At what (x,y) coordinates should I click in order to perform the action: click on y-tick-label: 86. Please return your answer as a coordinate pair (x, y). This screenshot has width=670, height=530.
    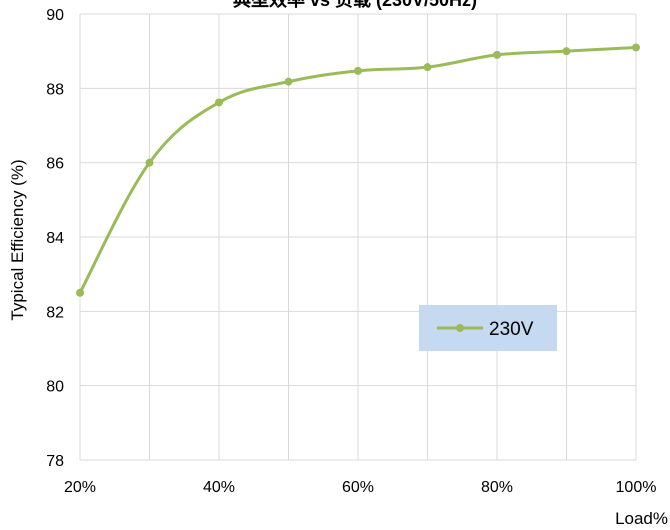
    Looking at the image, I should click on (55, 164).